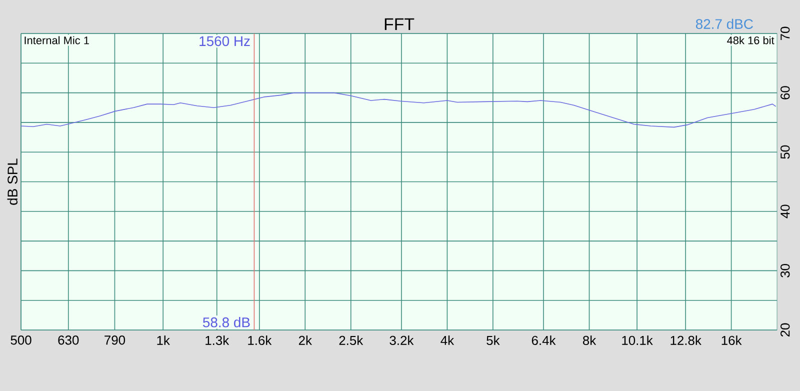  What do you see at coordinates (686, 341) in the screenshot?
I see `x-tick-label: 12.8k` at bounding box center [686, 341].